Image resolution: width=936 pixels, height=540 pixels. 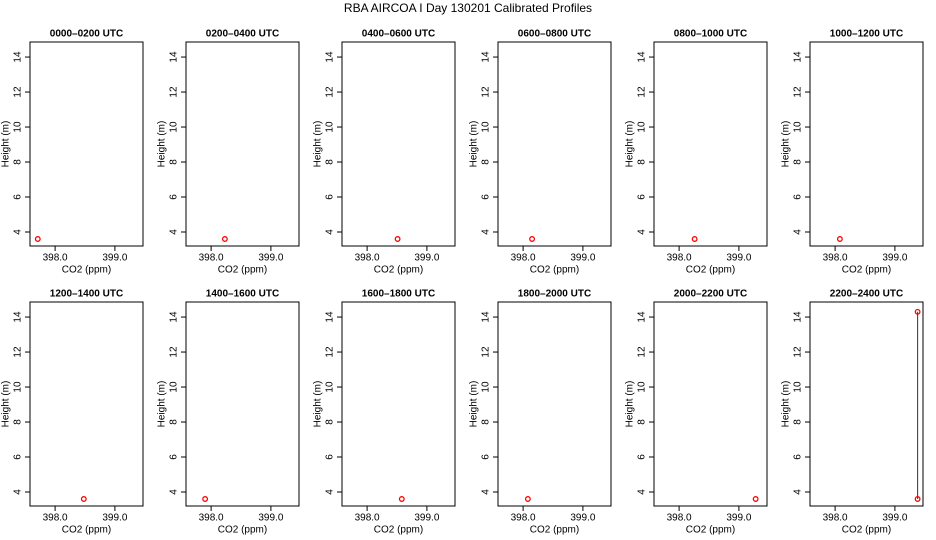 I want to click on panel-title: 0600–0800 UTC, so click(x=554, y=34).